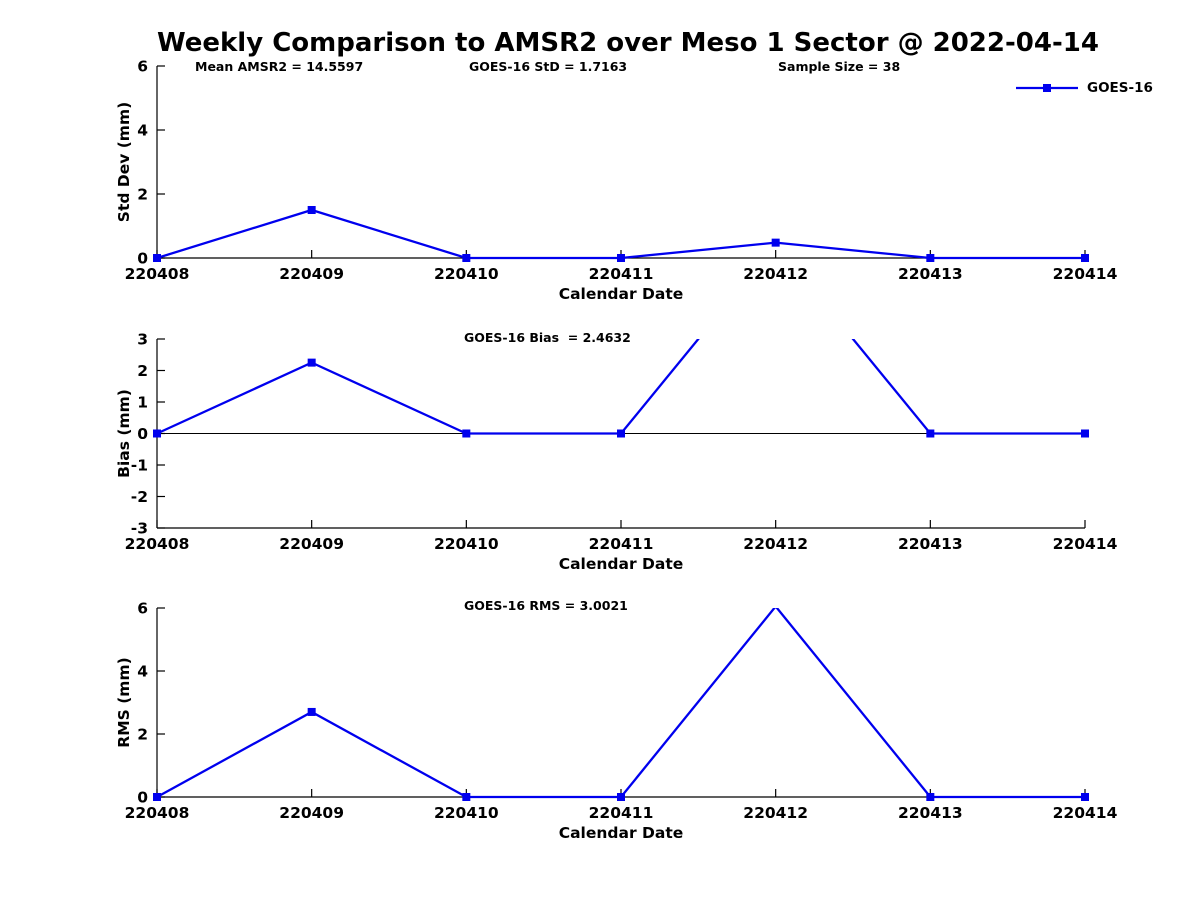  What do you see at coordinates (279, 66) in the screenshot?
I see `stat-mean-amsr2: Mean AMSR2 = 14.5597` at bounding box center [279, 66].